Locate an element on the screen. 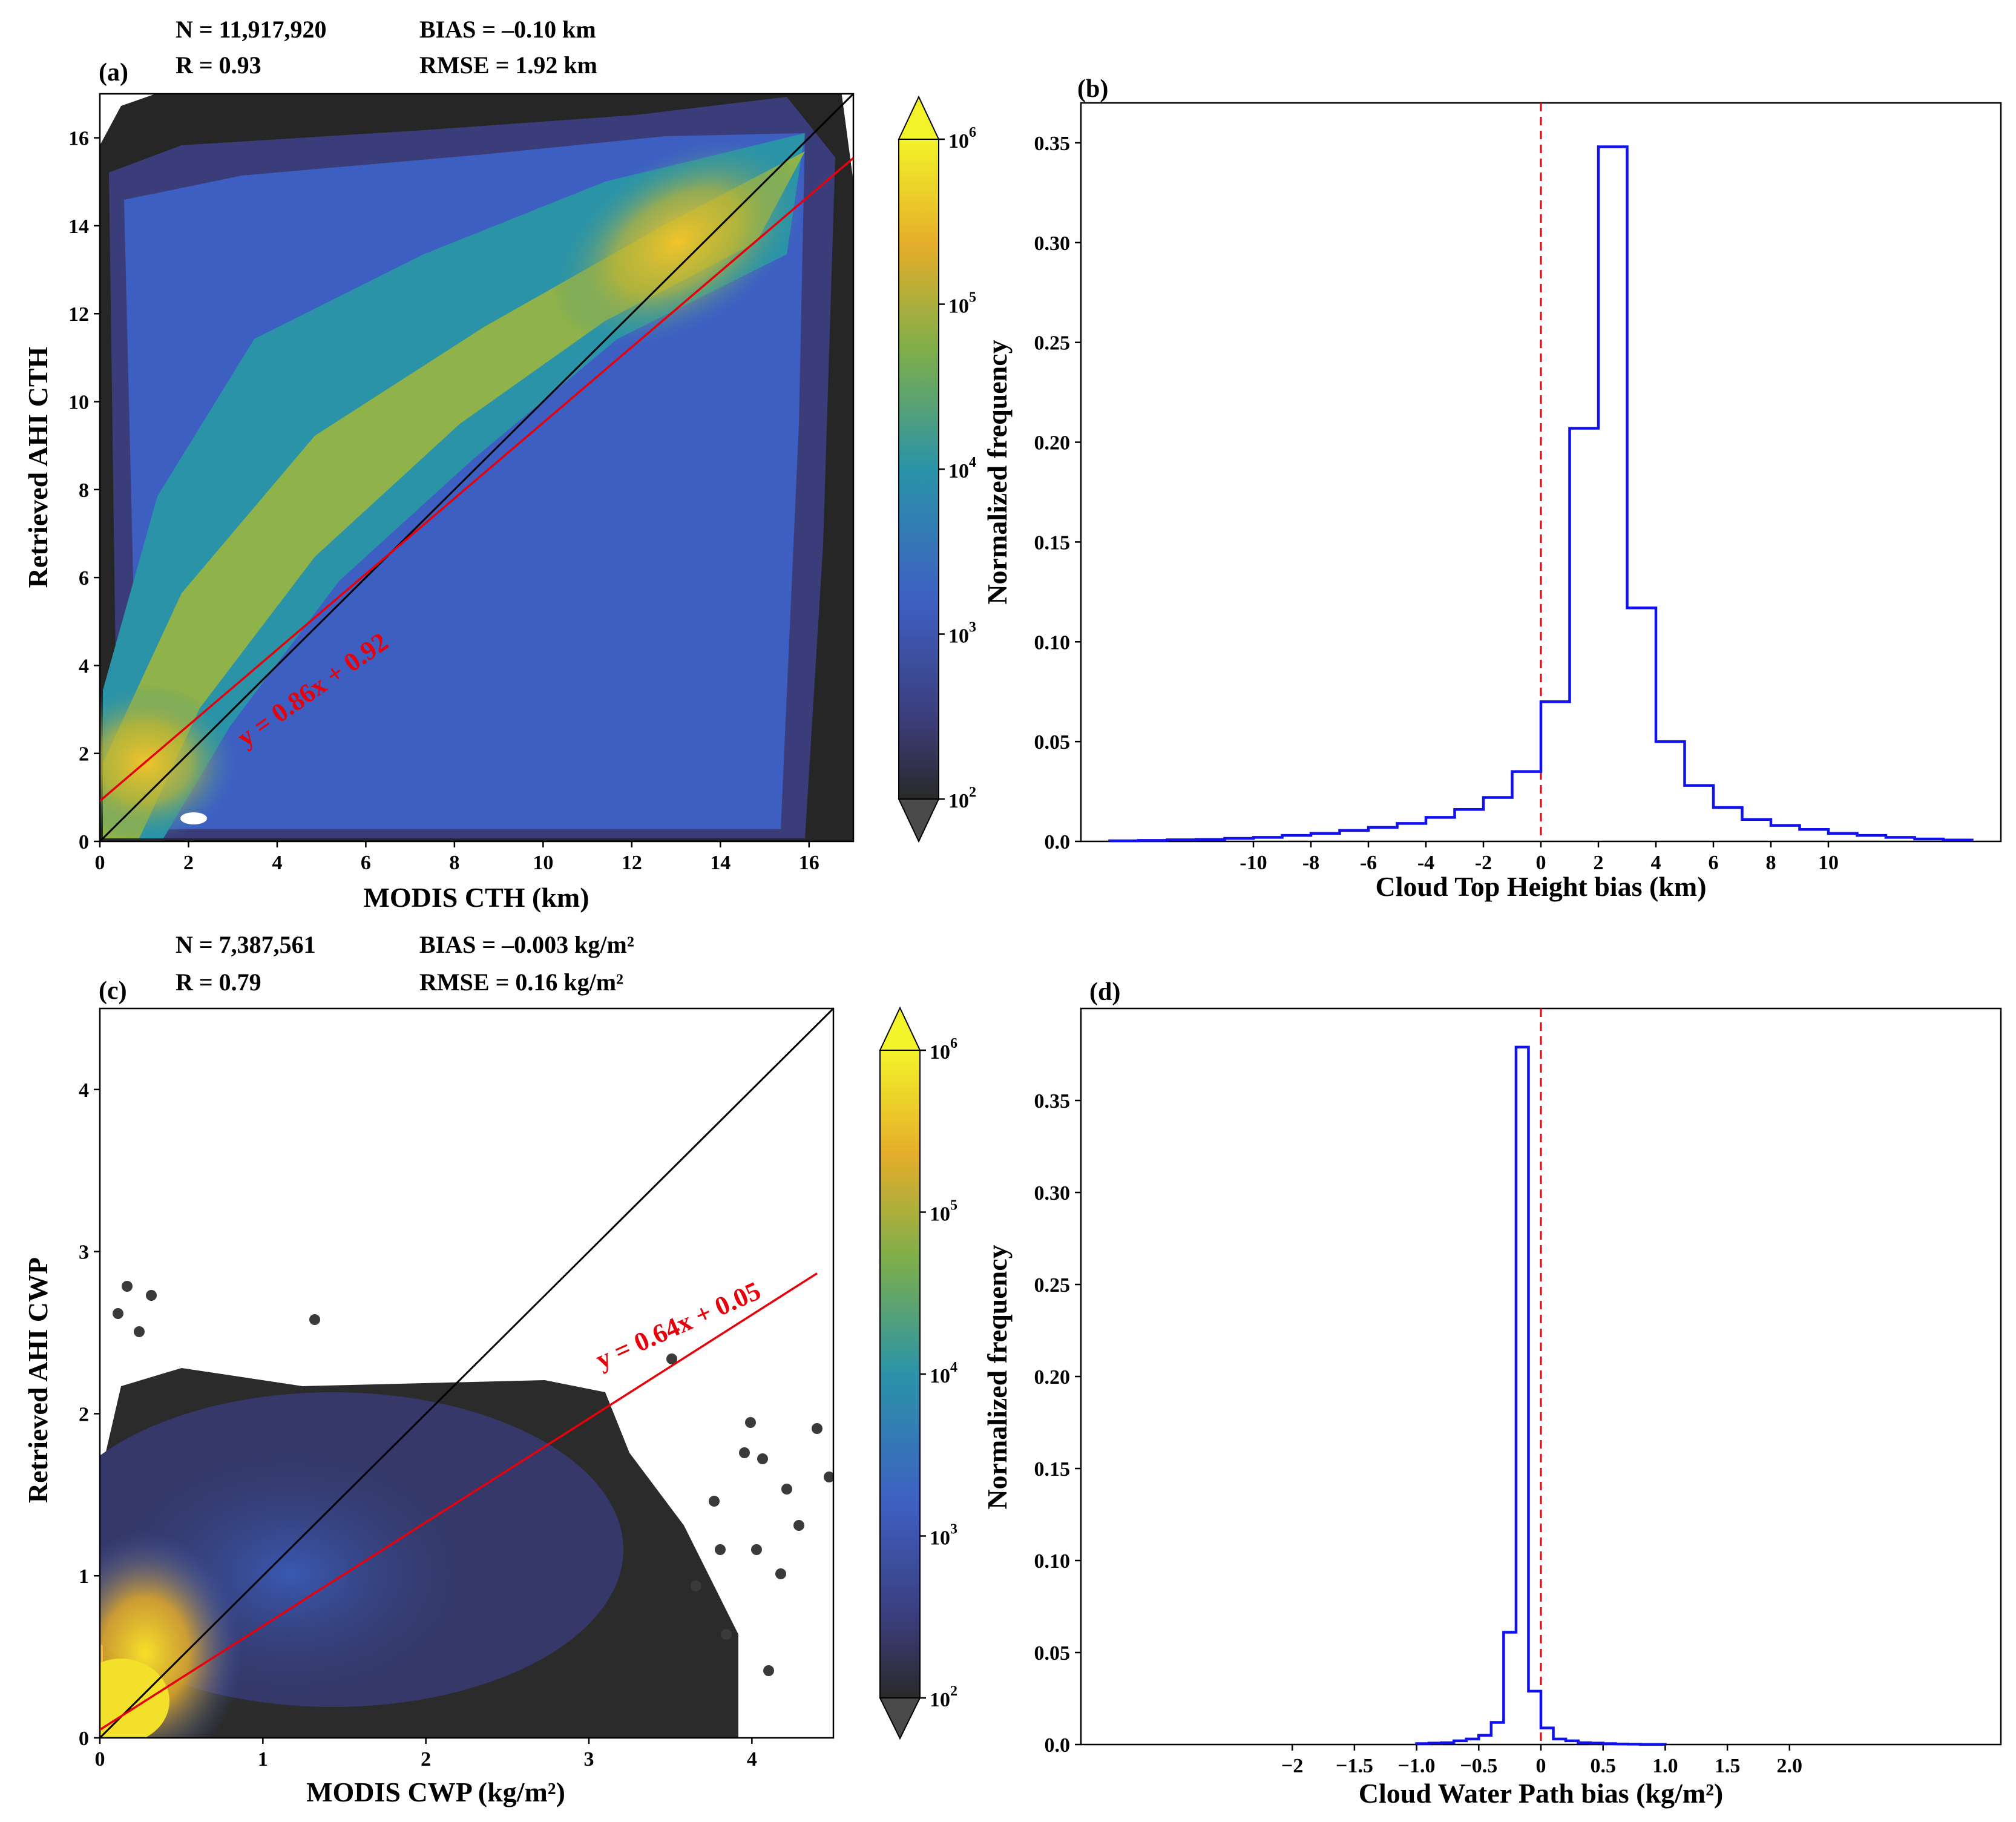 This screenshot has width=2016, height=1822. x-tick-label: −2 is located at coordinates (1292, 1766).